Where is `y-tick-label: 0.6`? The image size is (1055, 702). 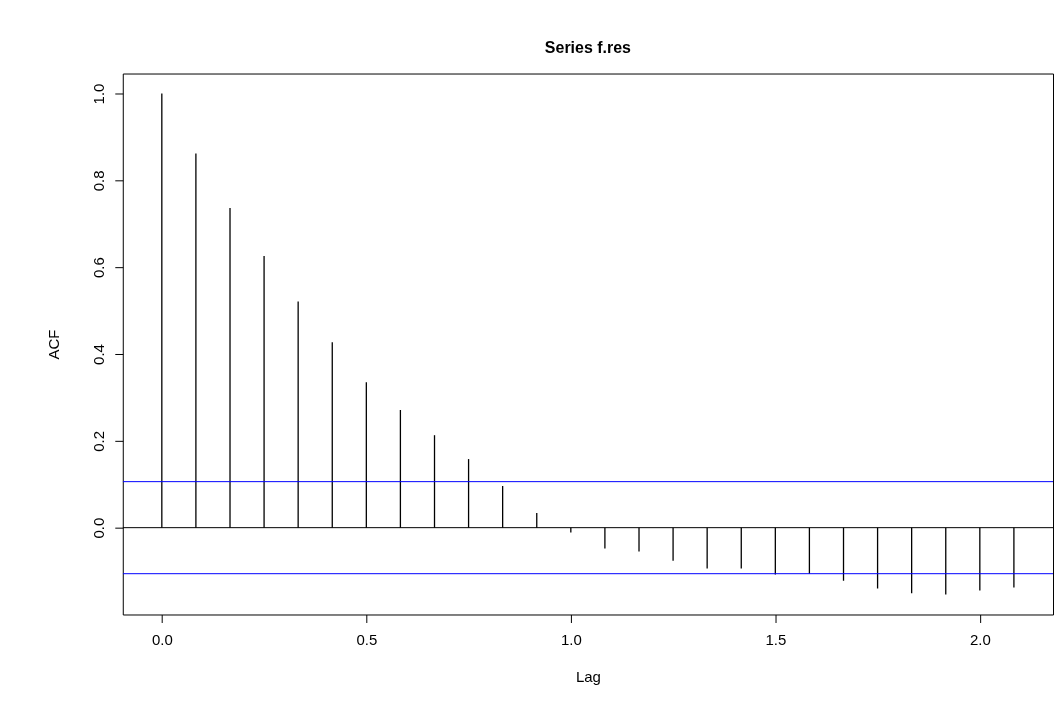 y-tick-label: 0.6 is located at coordinates (99, 268).